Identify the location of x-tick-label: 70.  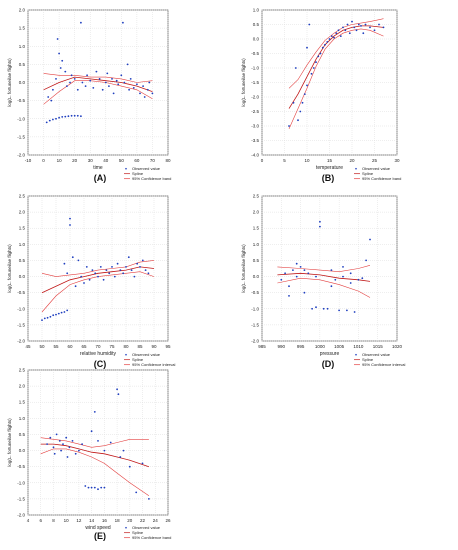
(98, 346).